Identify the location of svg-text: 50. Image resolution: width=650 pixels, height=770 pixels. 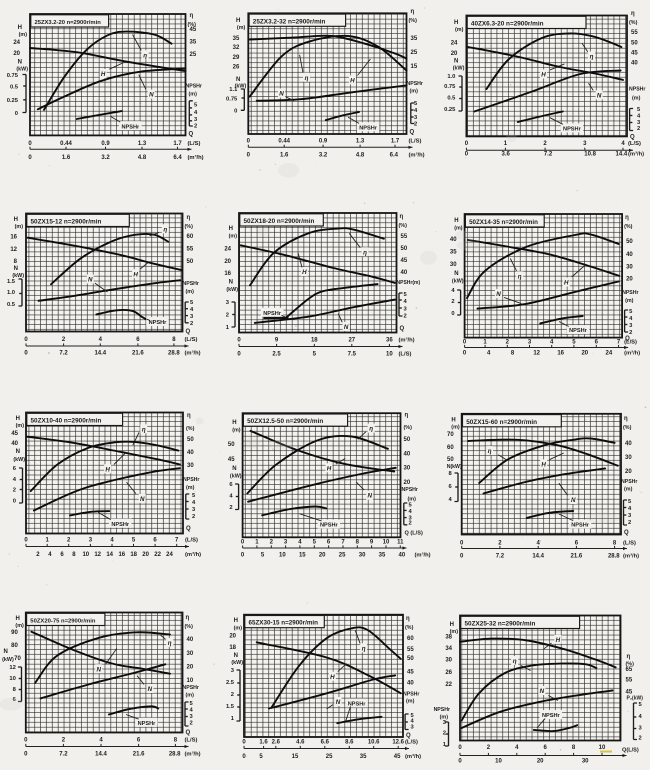
(634, 44).